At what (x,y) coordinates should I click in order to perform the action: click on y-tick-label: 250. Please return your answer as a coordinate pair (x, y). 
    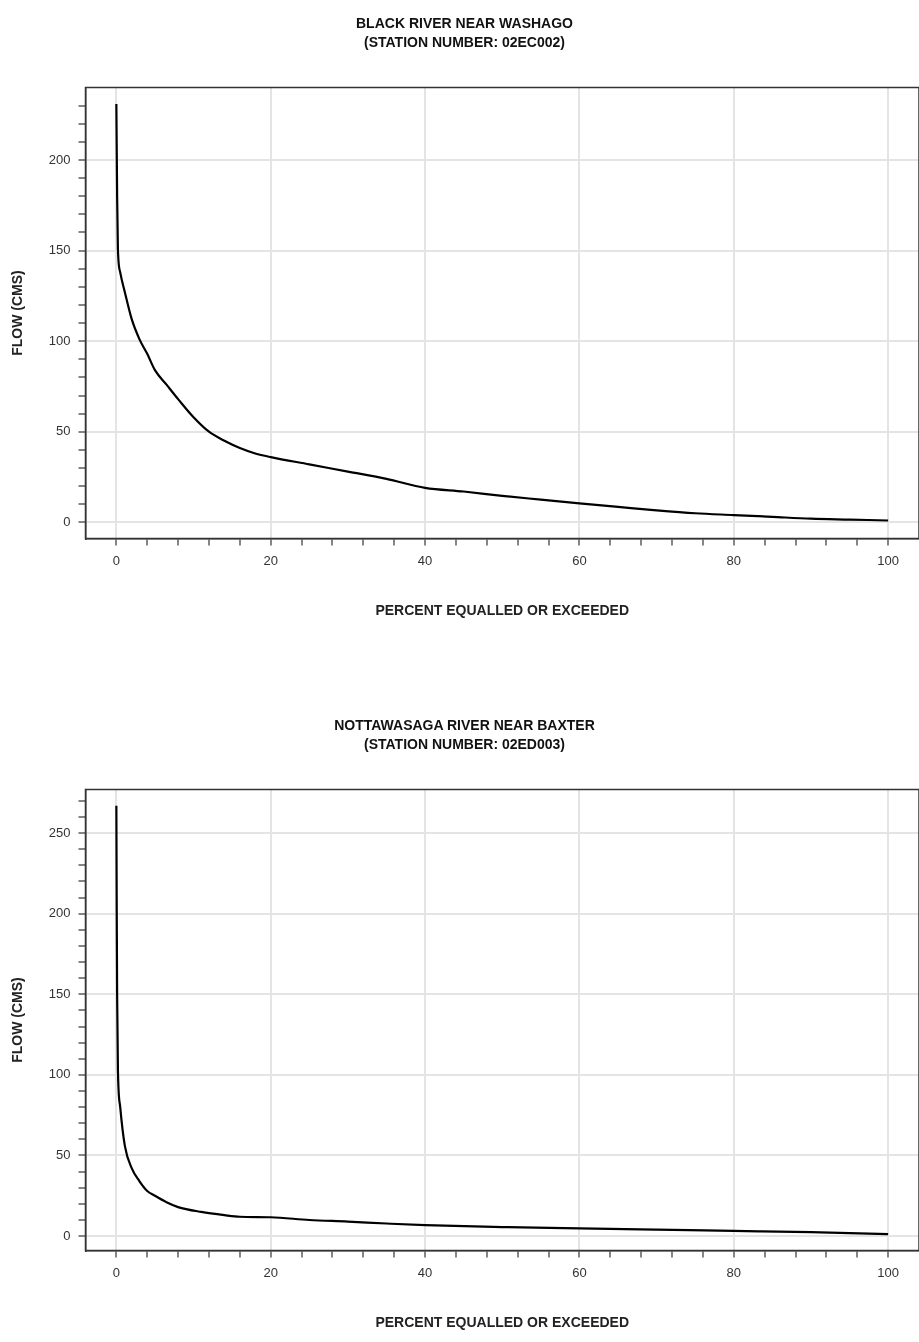
    Looking at the image, I should click on (59, 832).